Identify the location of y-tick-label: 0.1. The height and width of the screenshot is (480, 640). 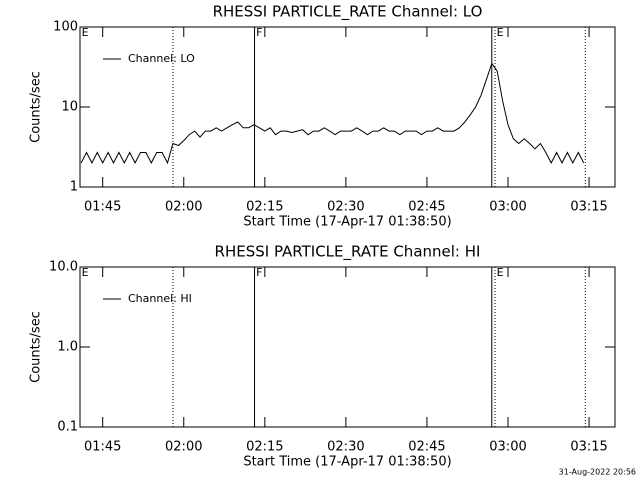
(67, 427).